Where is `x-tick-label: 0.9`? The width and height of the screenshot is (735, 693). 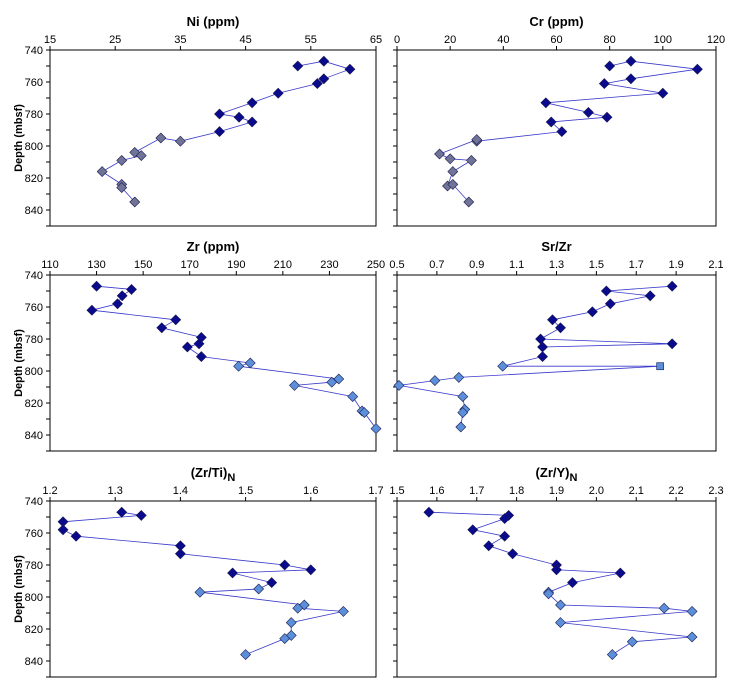
x-tick-label: 0.9 is located at coordinates (476, 265).